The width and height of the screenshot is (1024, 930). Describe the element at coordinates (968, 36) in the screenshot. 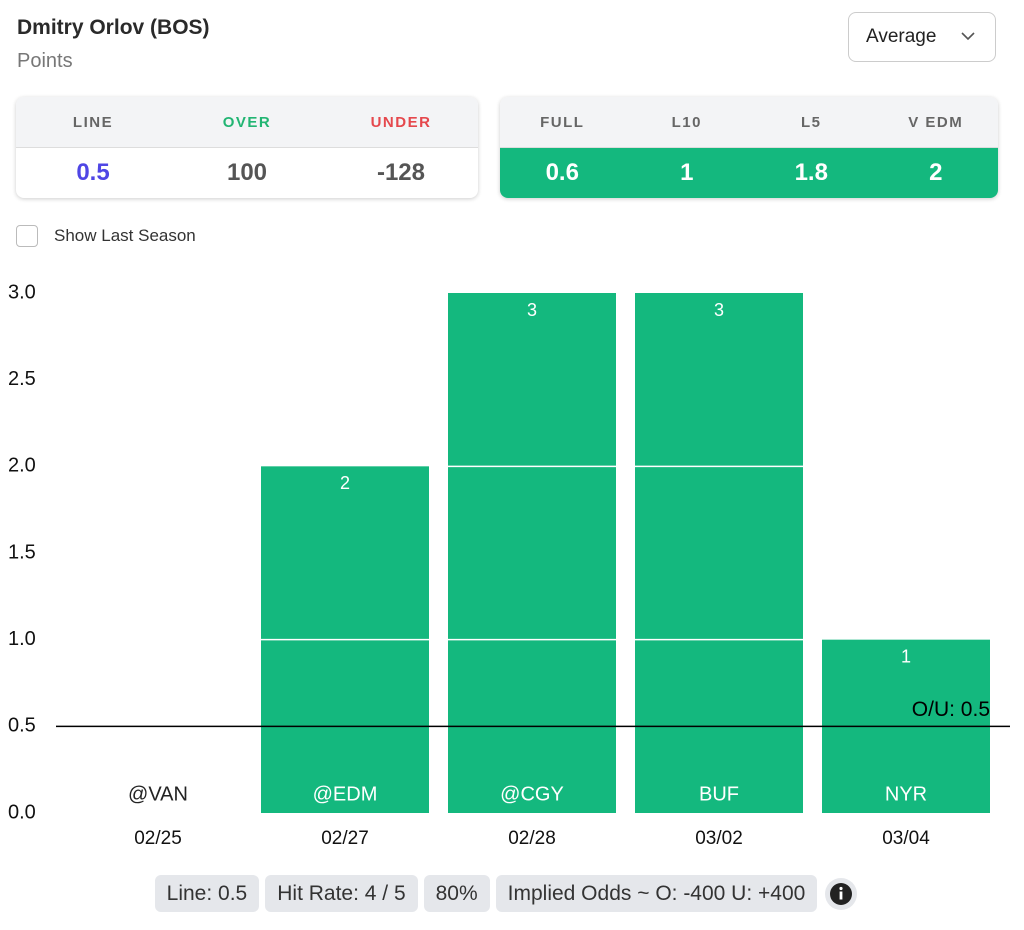

I see `chevron` at that location.